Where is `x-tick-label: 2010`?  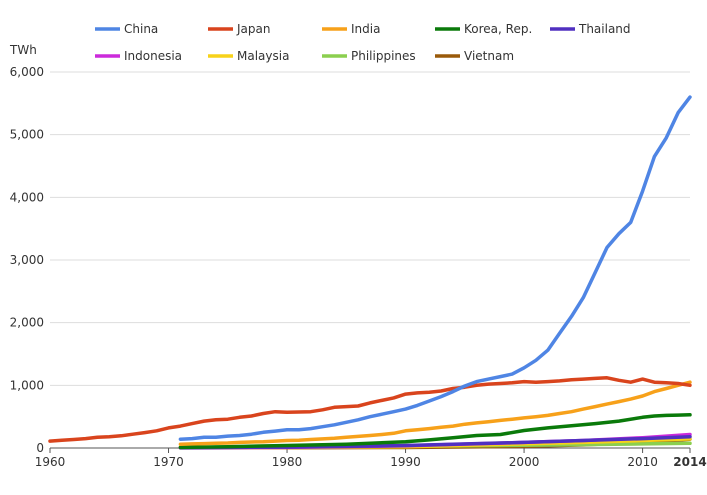
x-tick-label: 2010 is located at coordinates (642, 462).